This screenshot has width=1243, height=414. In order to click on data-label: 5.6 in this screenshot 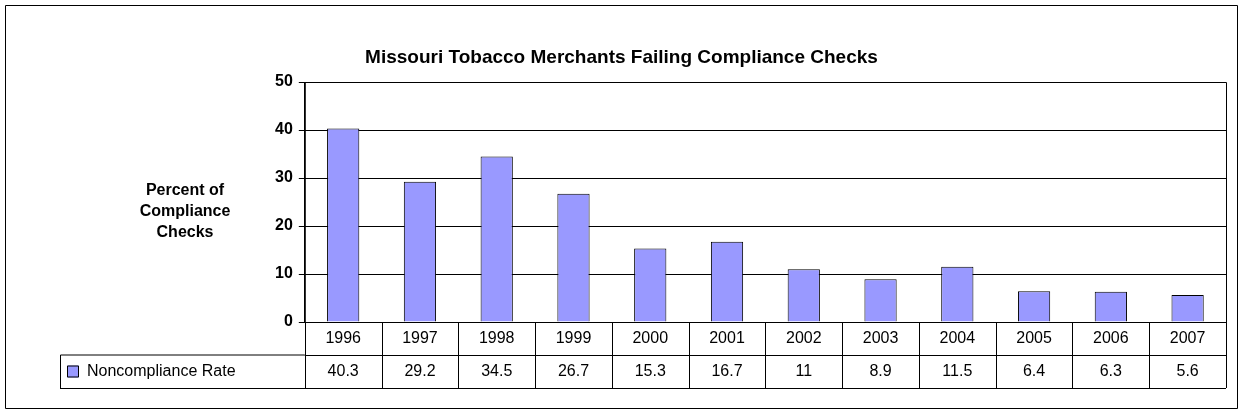, I will do `click(1187, 370)`.